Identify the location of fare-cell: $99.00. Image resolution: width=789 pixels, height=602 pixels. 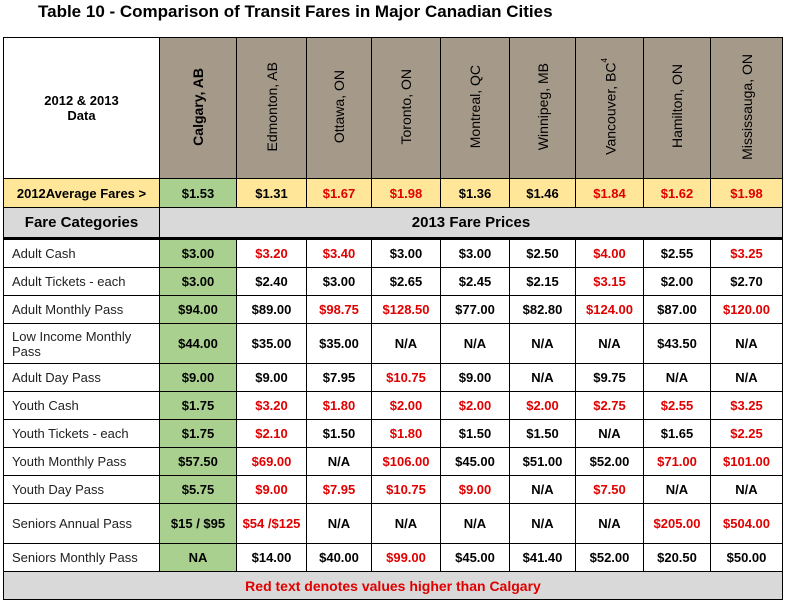
(406, 557).